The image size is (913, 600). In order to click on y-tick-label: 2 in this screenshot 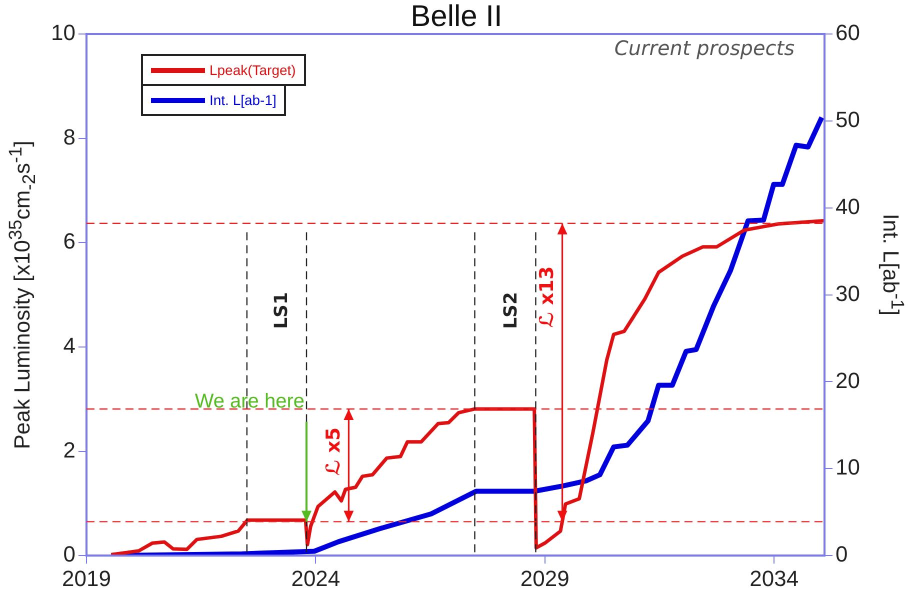, I will do `click(69, 449)`.